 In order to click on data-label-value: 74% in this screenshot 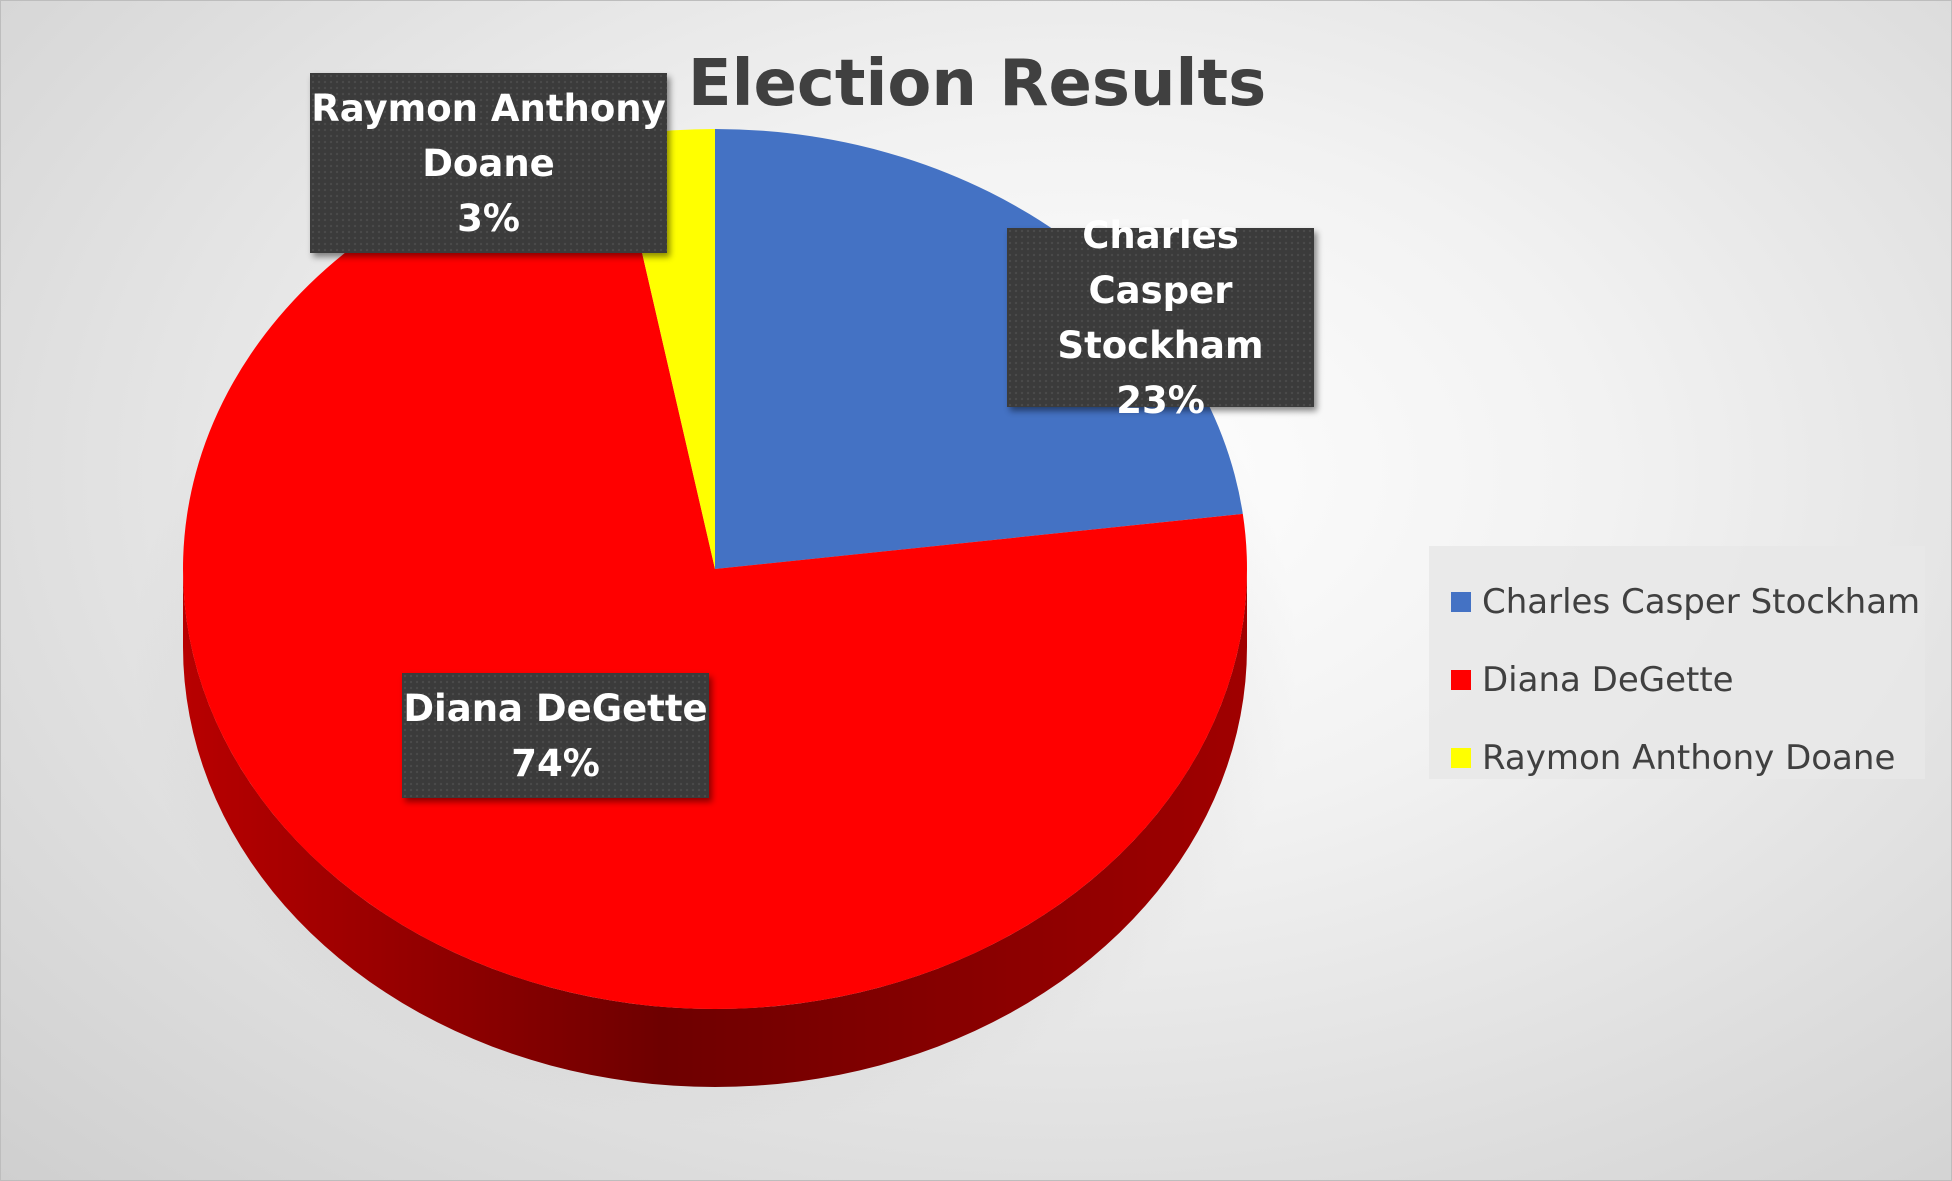, I will do `click(555, 763)`.